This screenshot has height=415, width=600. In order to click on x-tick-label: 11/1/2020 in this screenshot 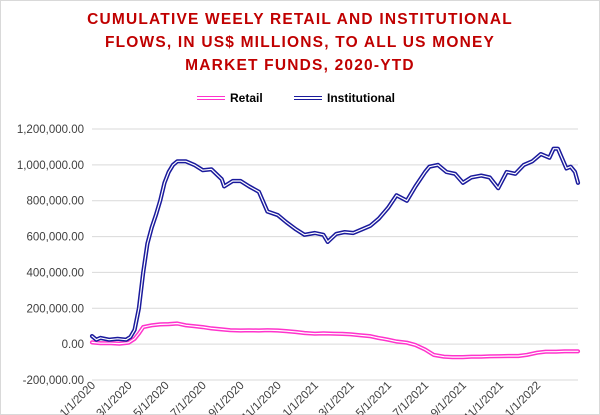, I will do `click(262, 397)`.